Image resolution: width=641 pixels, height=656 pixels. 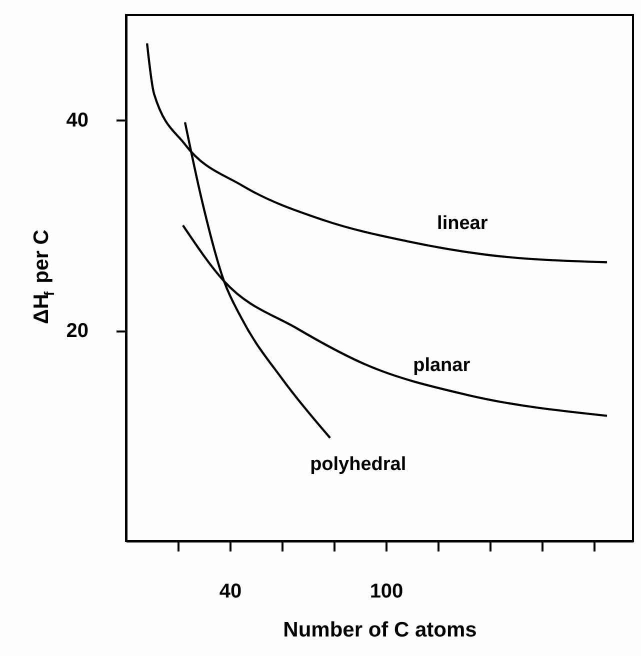 I want to click on series-label: planar, so click(x=442, y=365).